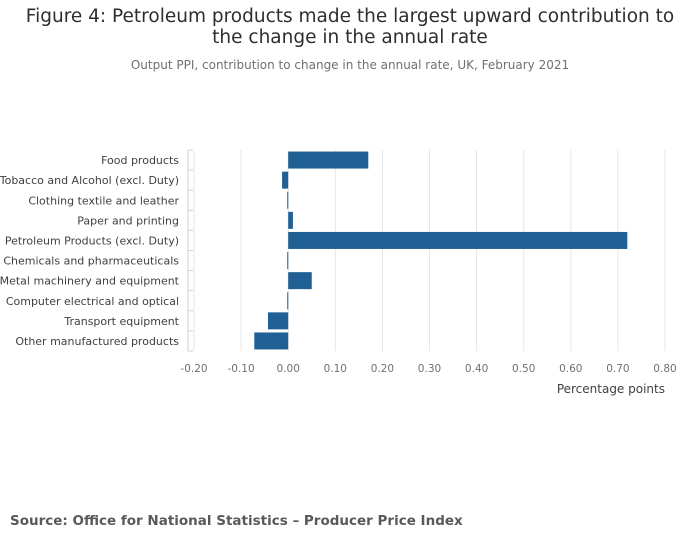 This screenshot has width=700, height=549. I want to click on x-tick-label: 0.20, so click(382, 369).